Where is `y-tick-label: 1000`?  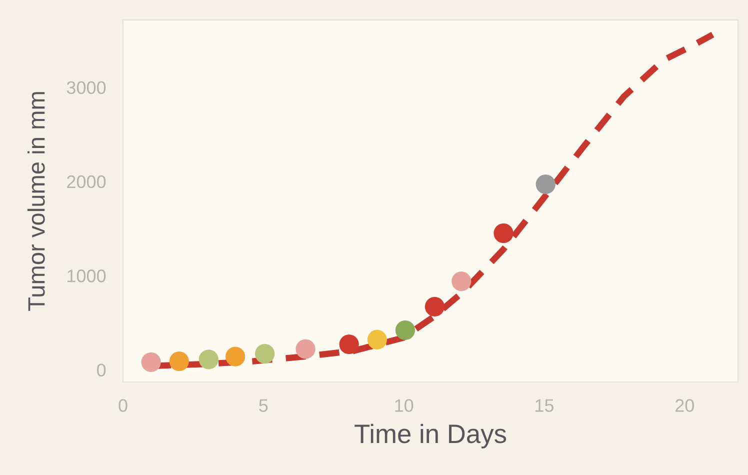
y-tick-label: 1000 is located at coordinates (87, 276).